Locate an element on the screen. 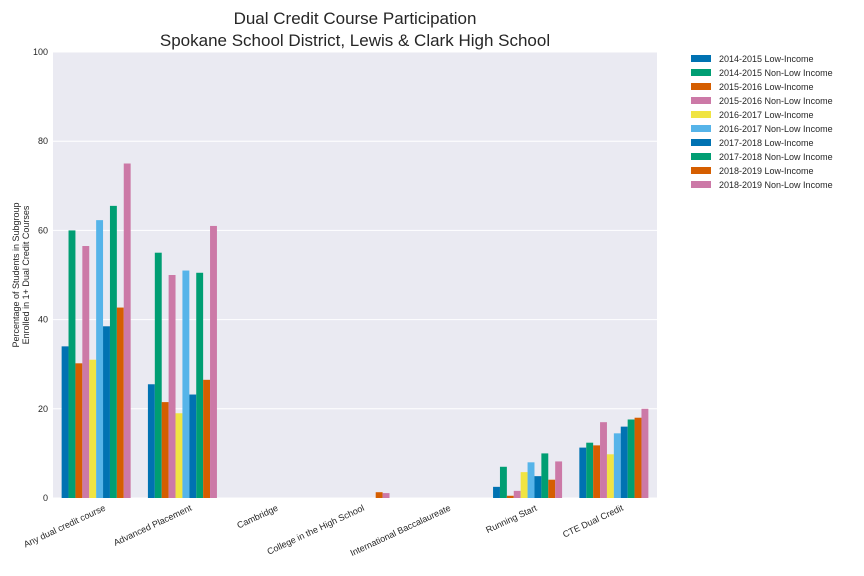 This screenshot has height=576, width=864. y-axis-label-line-1: Percentage of Students in Subgroup is located at coordinates (16, 274).